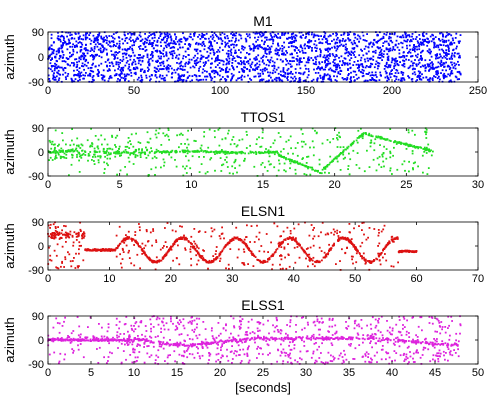 The image size is (503, 403). What do you see at coordinates (478, 91) in the screenshot?
I see `x-tick-label: 250` at bounding box center [478, 91].